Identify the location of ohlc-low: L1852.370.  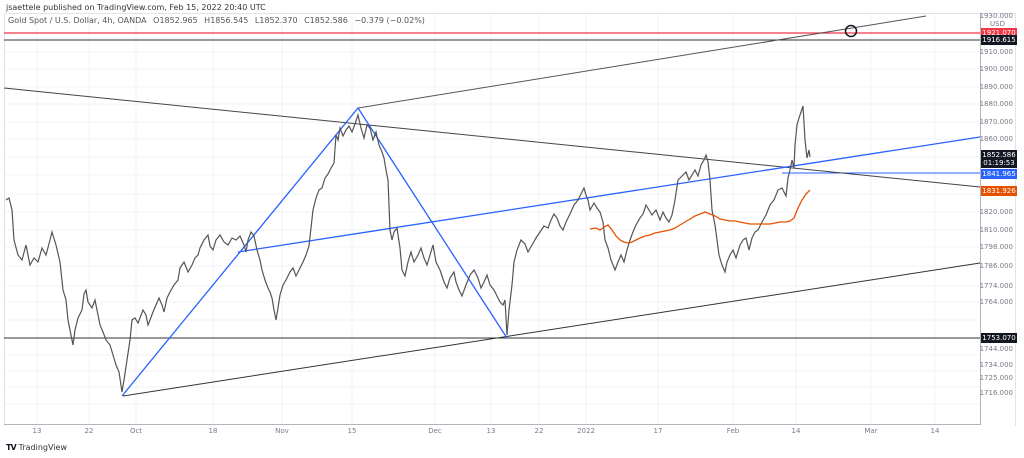
(276, 20).